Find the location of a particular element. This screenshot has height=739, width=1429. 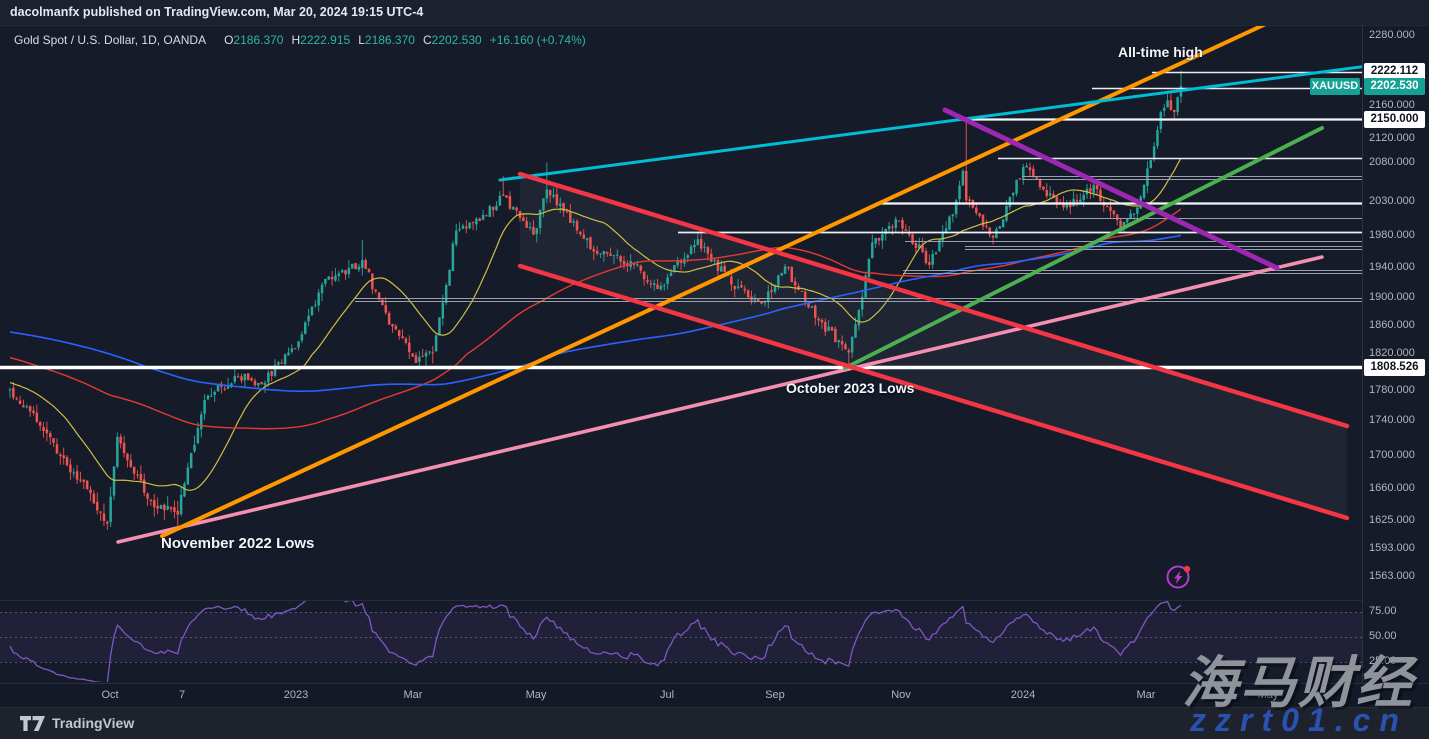

close-key: C is located at coordinates (427, 40).